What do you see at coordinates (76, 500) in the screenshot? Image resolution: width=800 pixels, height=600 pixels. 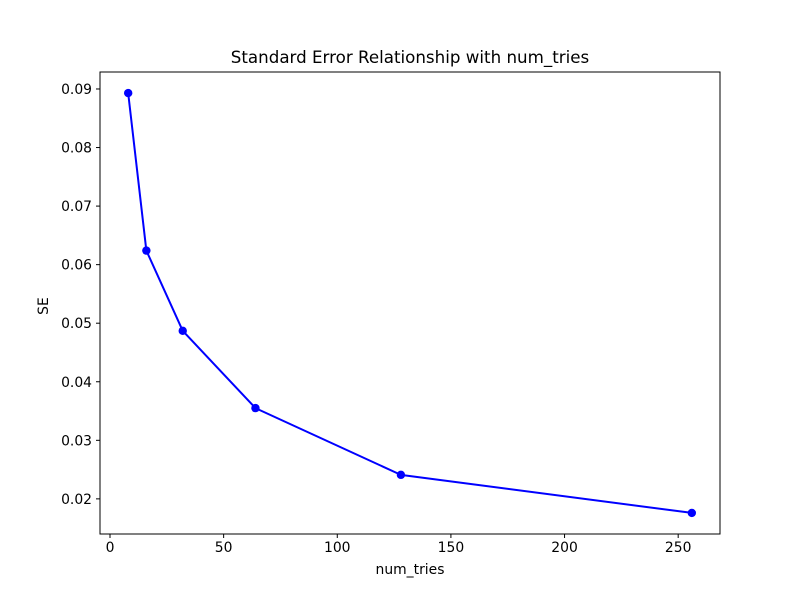 I see `y-tick-label: 0.02` at bounding box center [76, 500].